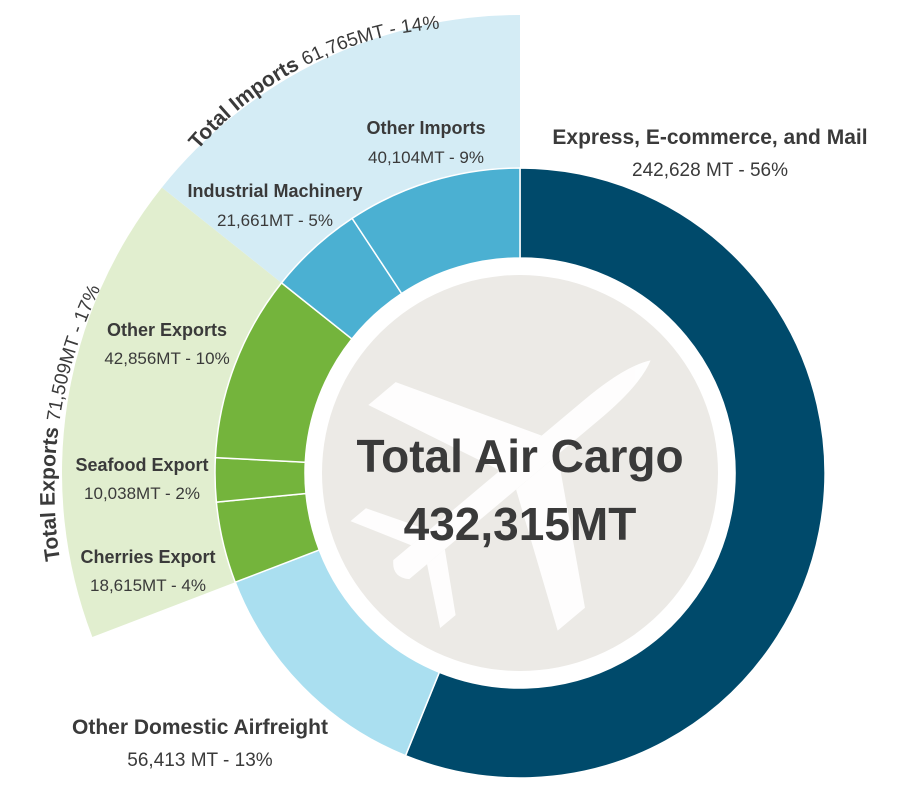  I want to click on label-other-exports-value: 42,856MT - 10%, so click(166, 358).